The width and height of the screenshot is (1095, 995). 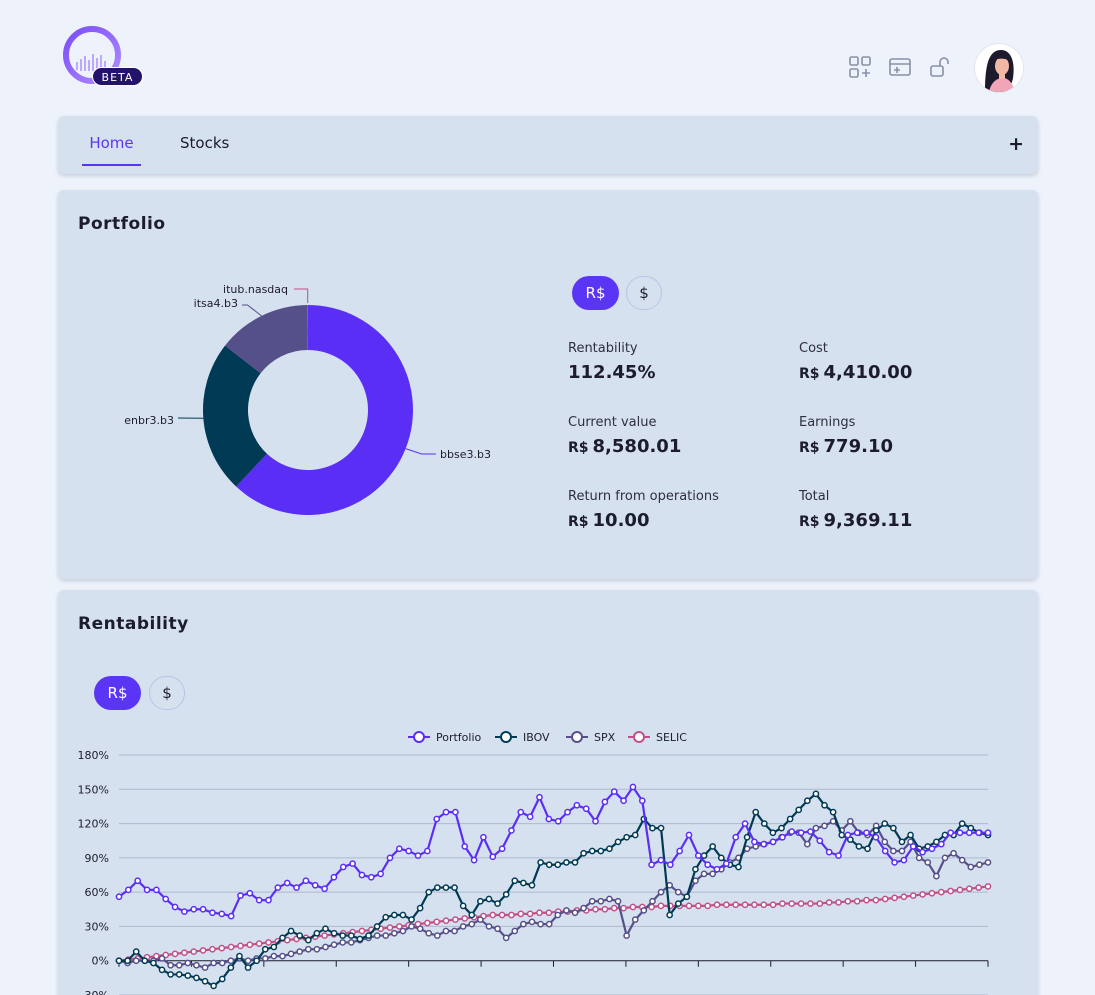 What do you see at coordinates (999, 68) in the screenshot?
I see `user-avatar` at bounding box center [999, 68].